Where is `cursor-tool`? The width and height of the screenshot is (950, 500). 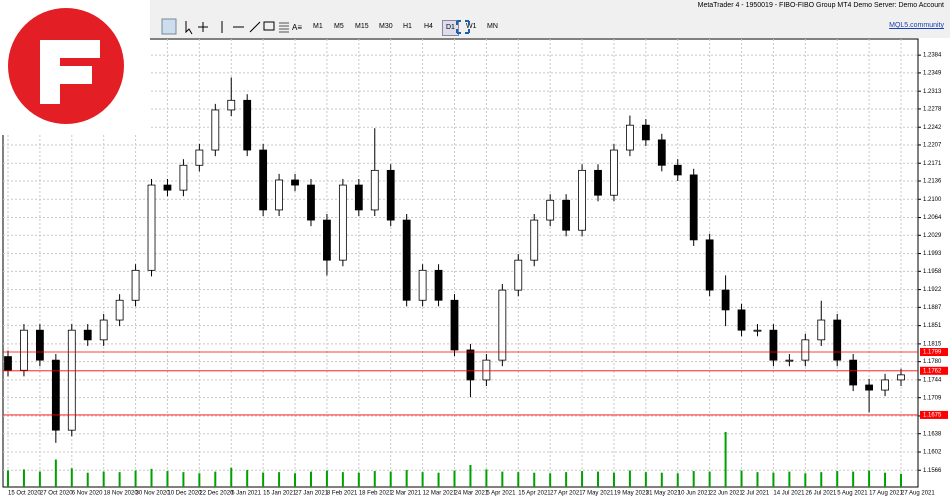
cursor-tool is located at coordinates (189, 28).